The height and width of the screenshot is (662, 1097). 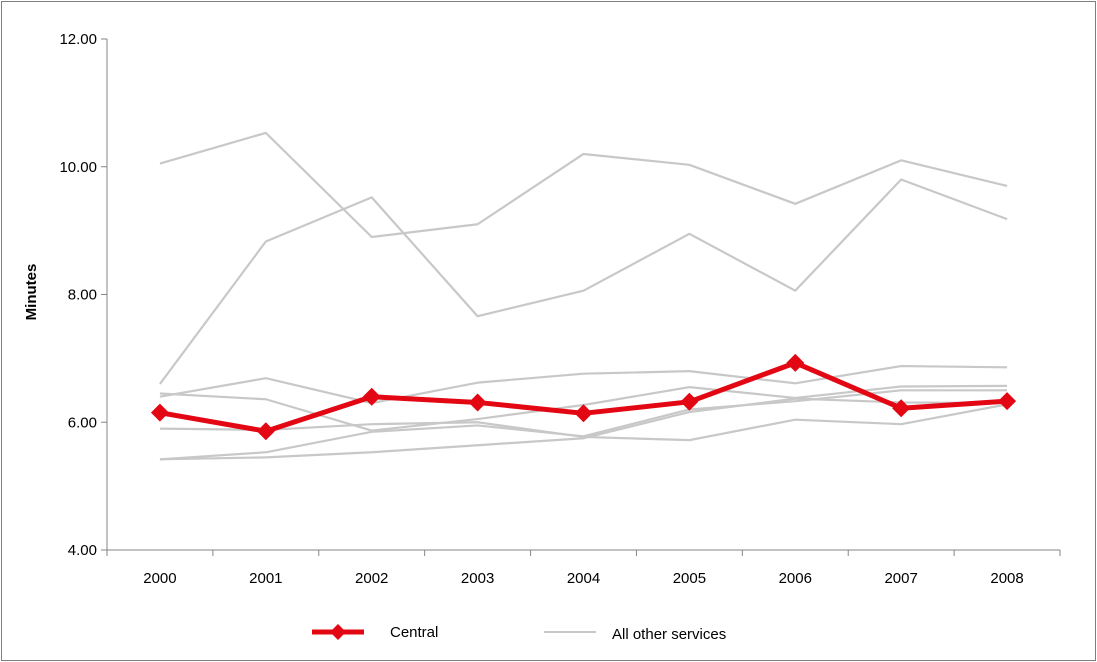 I want to click on x-tick-label: 2000, so click(x=159, y=578).